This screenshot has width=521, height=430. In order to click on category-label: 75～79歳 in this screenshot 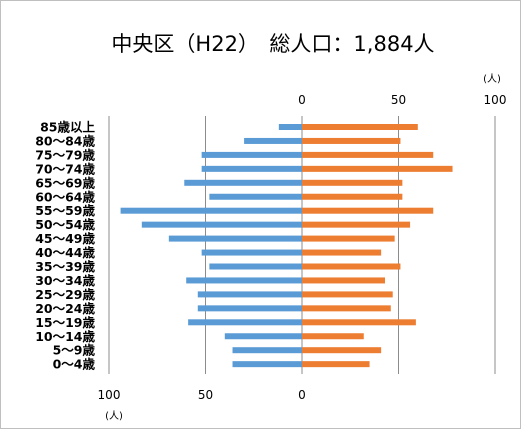, I will do `click(65, 154)`.